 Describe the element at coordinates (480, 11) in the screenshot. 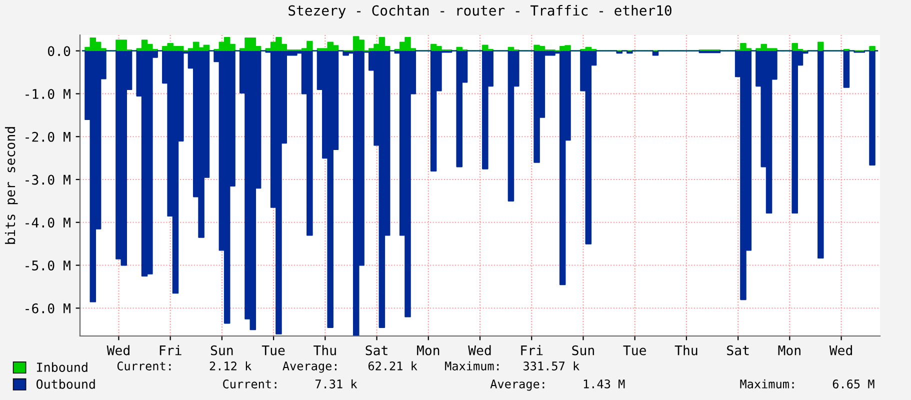

I see `chart-title: Stezery - Cochtan - router - Traffic - ether10` at that location.